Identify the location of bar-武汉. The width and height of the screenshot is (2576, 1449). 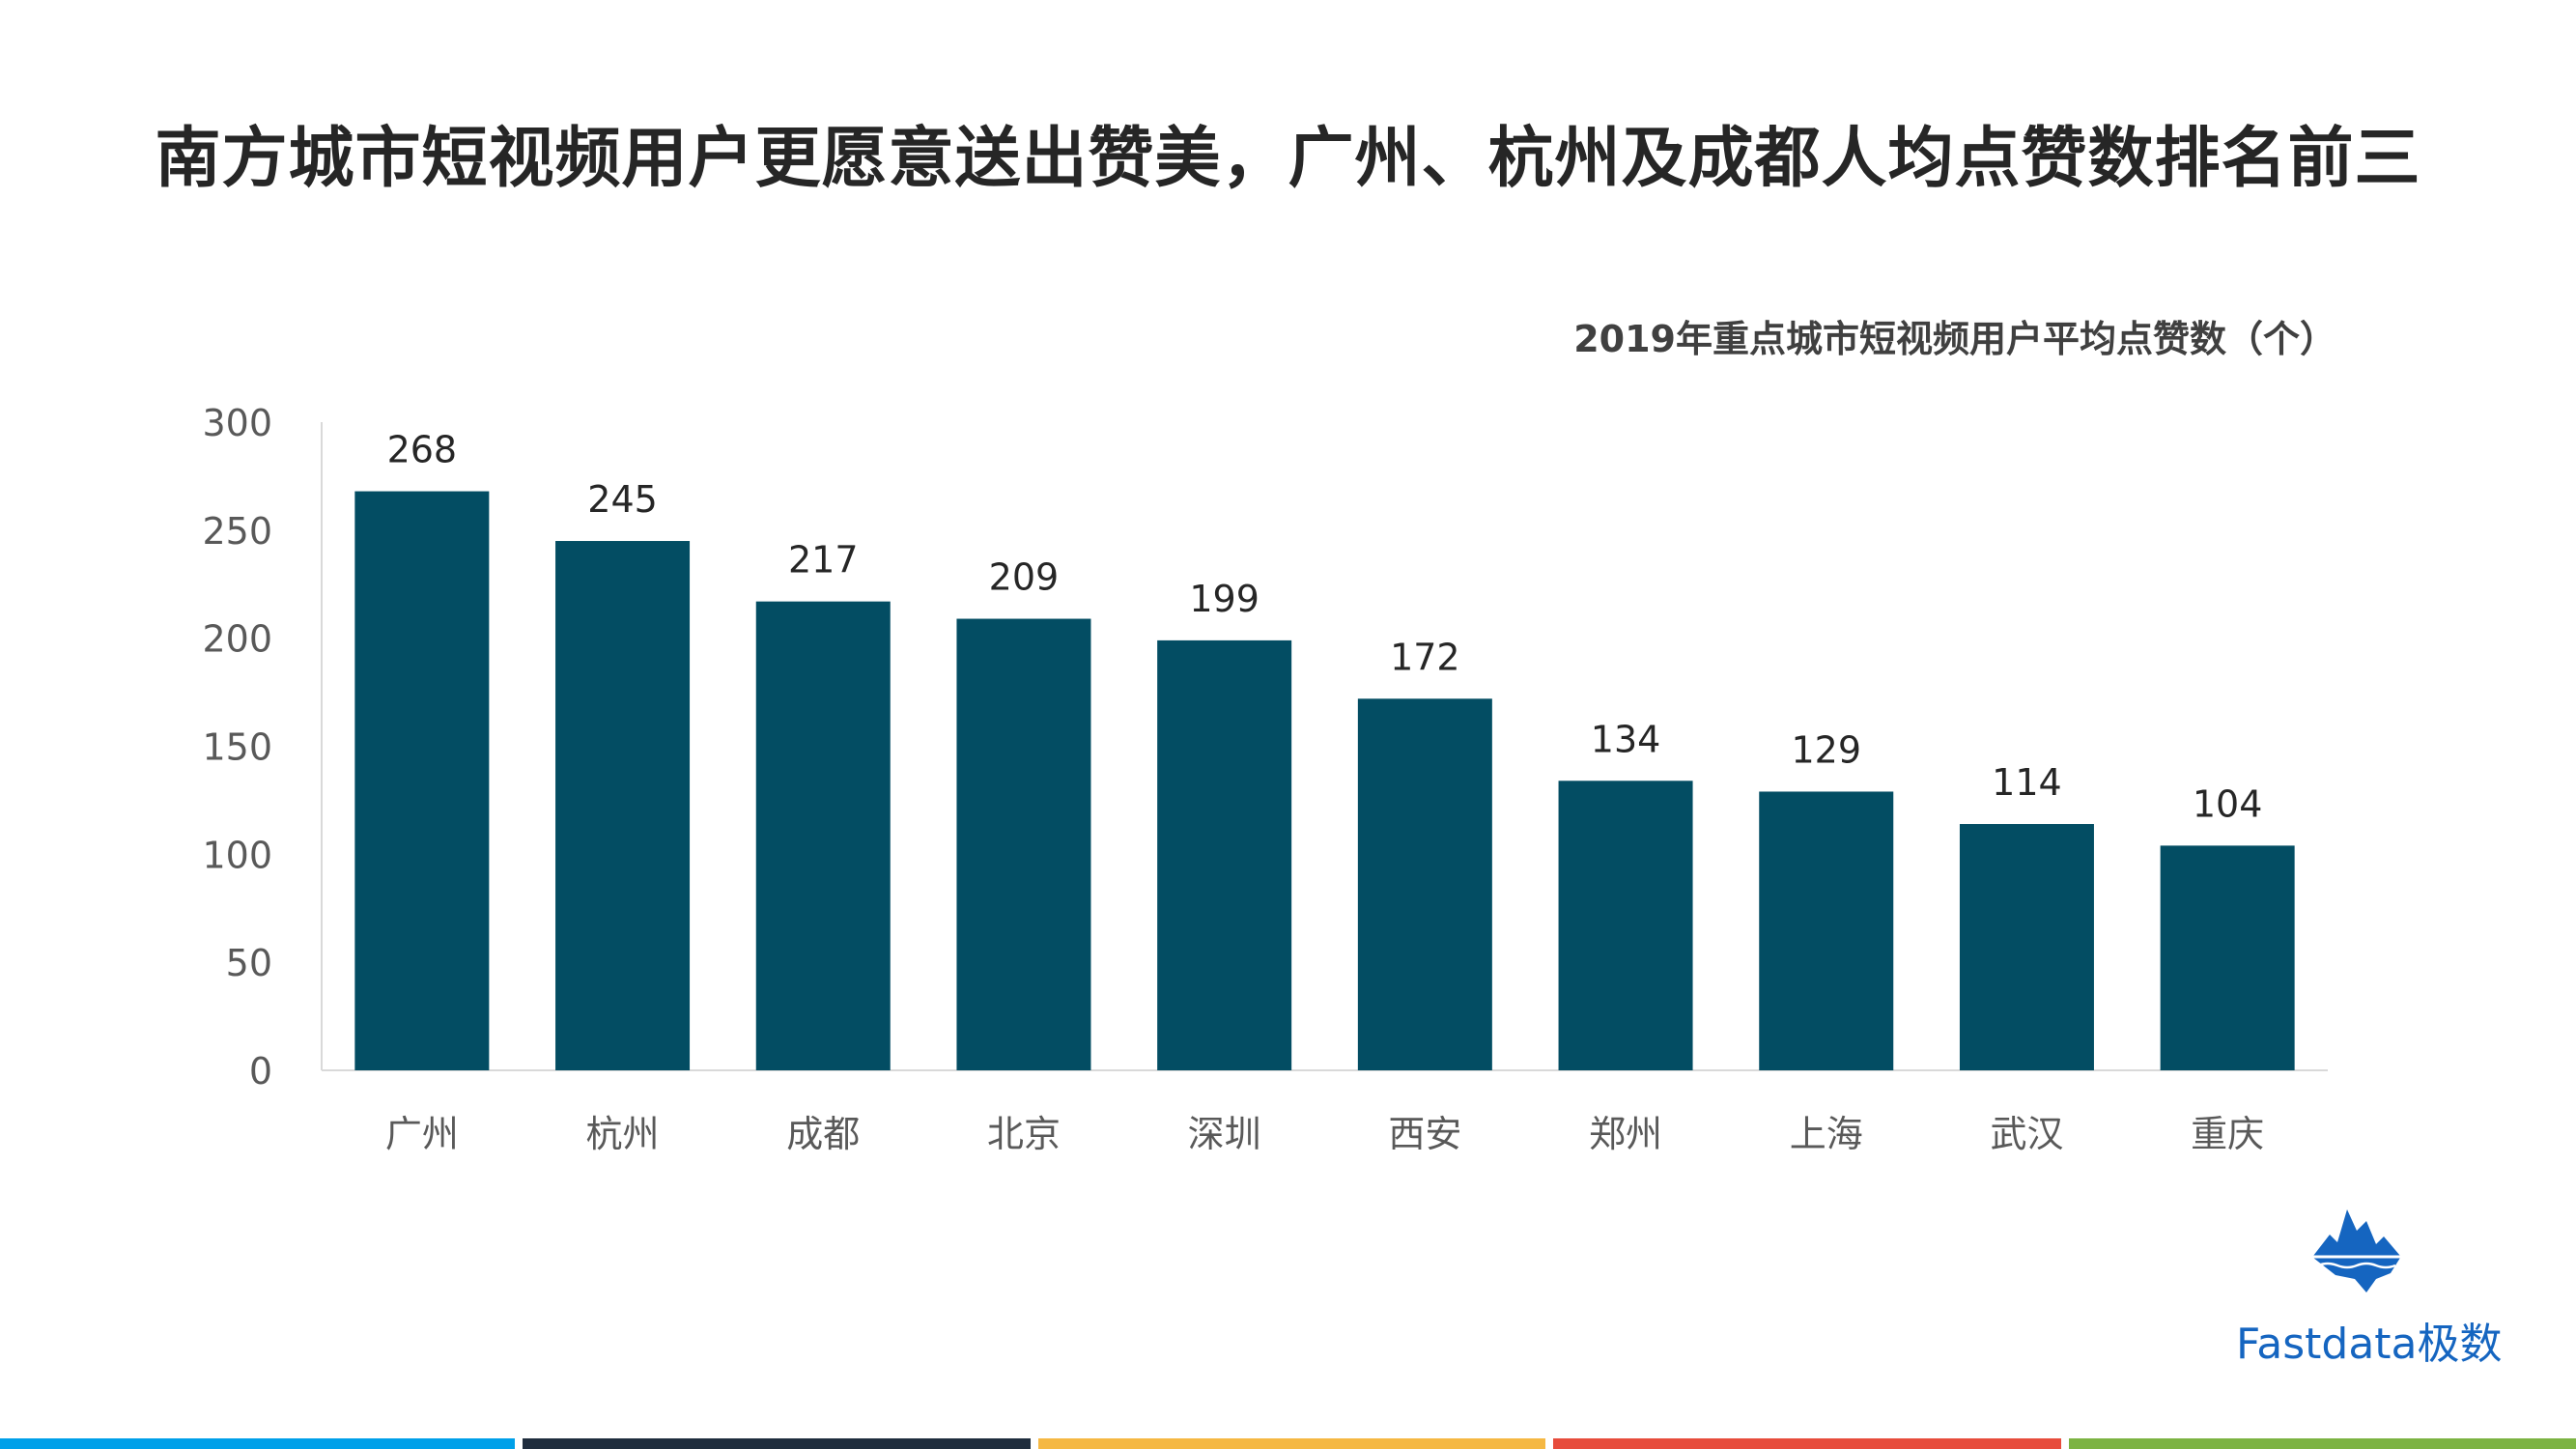
(2027, 947).